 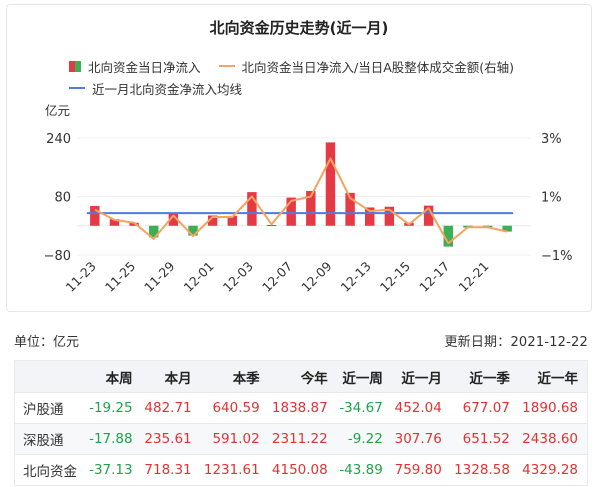 What do you see at coordinates (421, 376) in the screenshot?
I see `column-header: 近一月` at bounding box center [421, 376].